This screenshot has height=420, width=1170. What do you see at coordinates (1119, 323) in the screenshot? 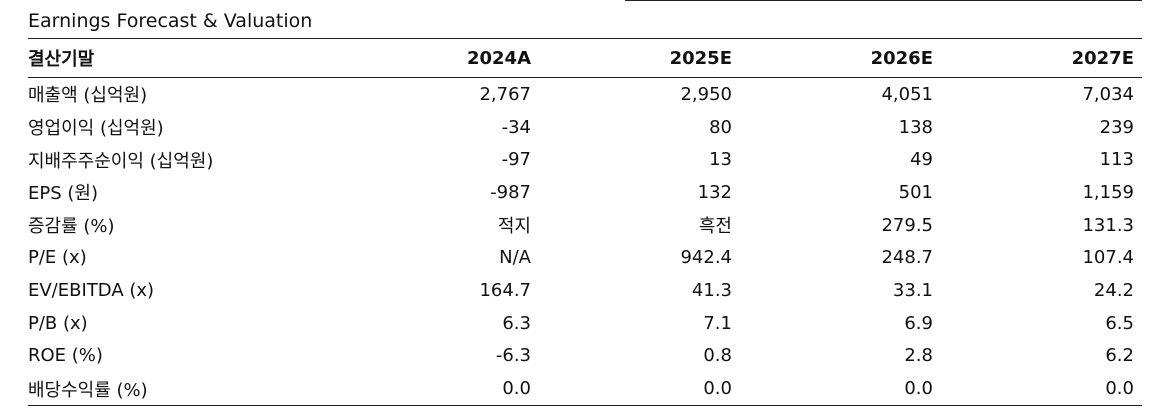
I see `table-cell: 6.5` at bounding box center [1119, 323].